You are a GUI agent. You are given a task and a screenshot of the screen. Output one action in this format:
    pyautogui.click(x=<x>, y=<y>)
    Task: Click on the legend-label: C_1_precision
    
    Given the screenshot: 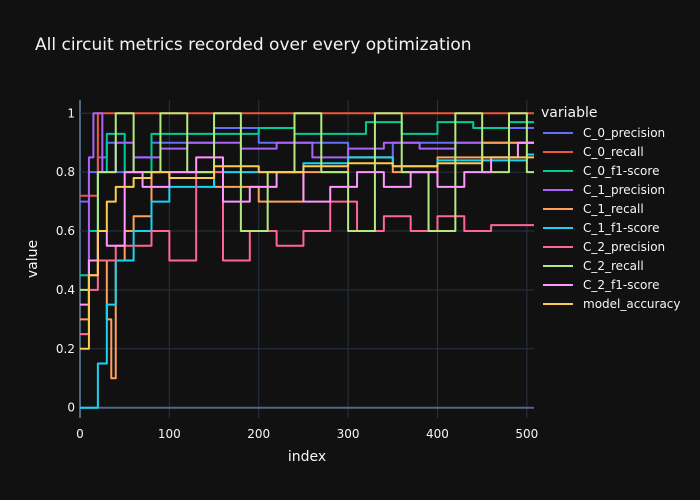 What is the action you would take?
    pyautogui.click(x=624, y=190)
    